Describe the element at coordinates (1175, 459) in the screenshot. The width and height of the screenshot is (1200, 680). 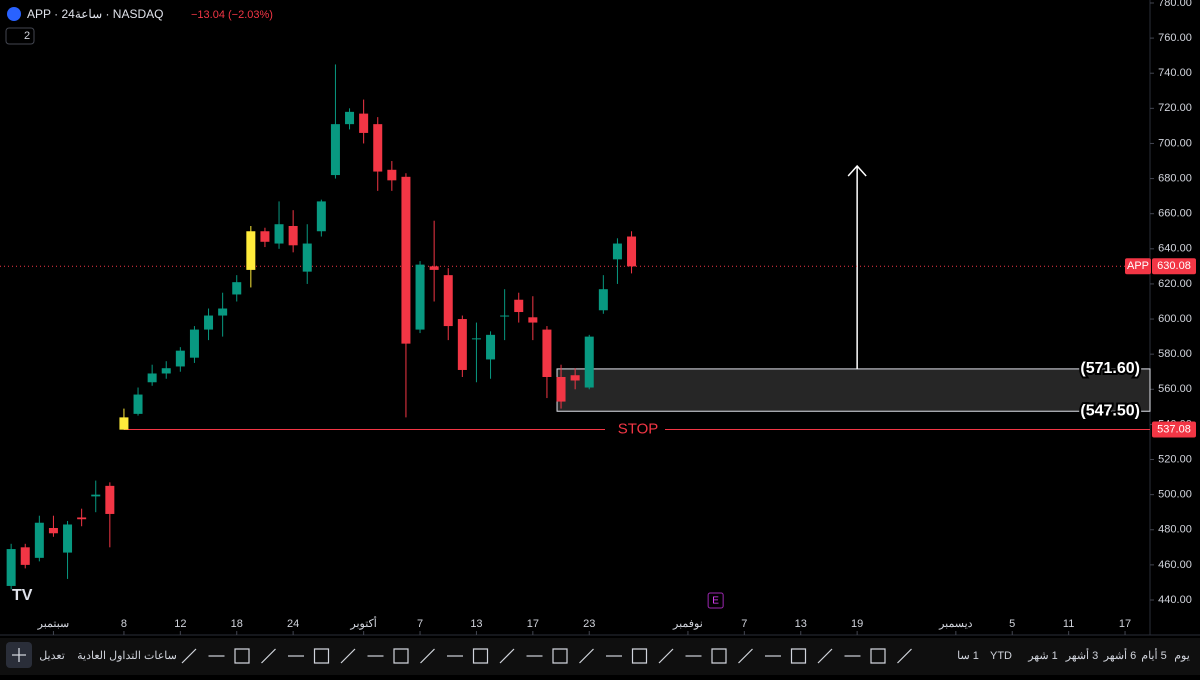
I see `y-tick-label: 520.00` at that location.